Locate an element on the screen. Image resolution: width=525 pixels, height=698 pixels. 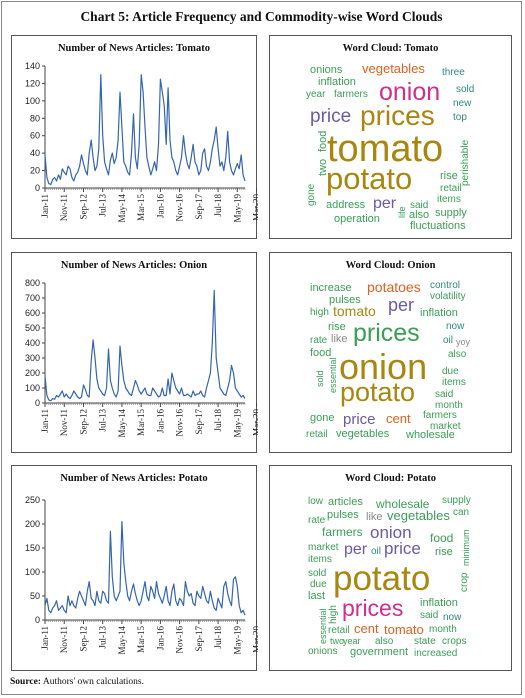
wc-word: three is located at coordinates (453, 72).